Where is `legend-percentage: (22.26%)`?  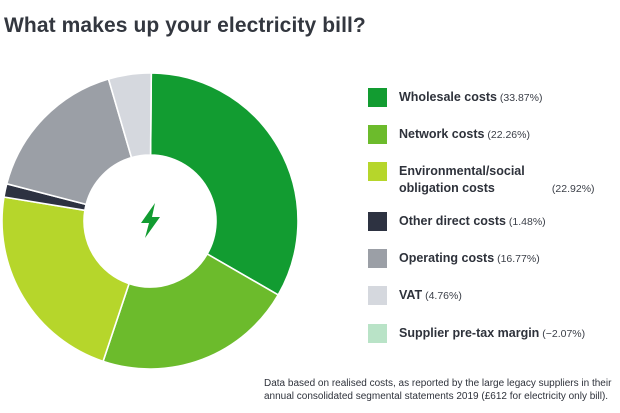 legend-percentage: (22.26%) is located at coordinates (507, 135).